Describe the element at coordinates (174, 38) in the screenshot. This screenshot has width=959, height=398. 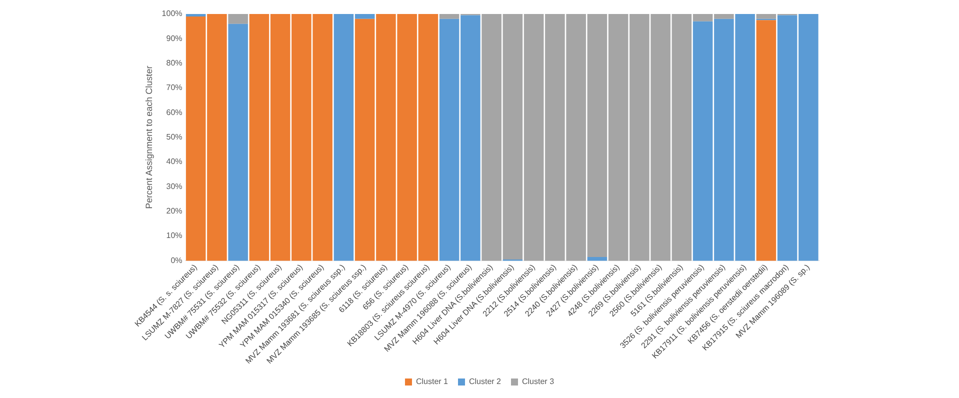
I see `y-tick-label: 90%` at that location.